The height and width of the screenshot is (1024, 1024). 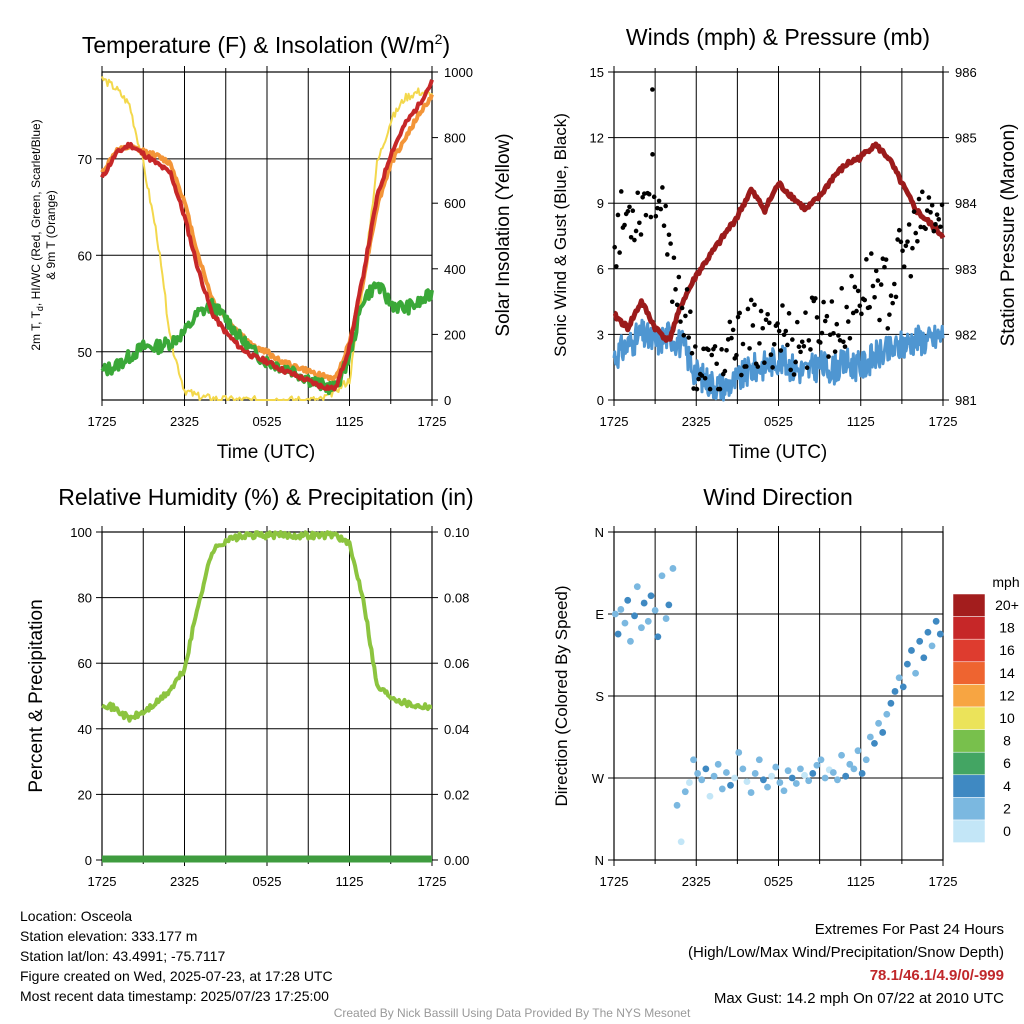 What do you see at coordinates (85, 598) in the screenshot?
I see `rh-ytick-label: 80` at bounding box center [85, 598].